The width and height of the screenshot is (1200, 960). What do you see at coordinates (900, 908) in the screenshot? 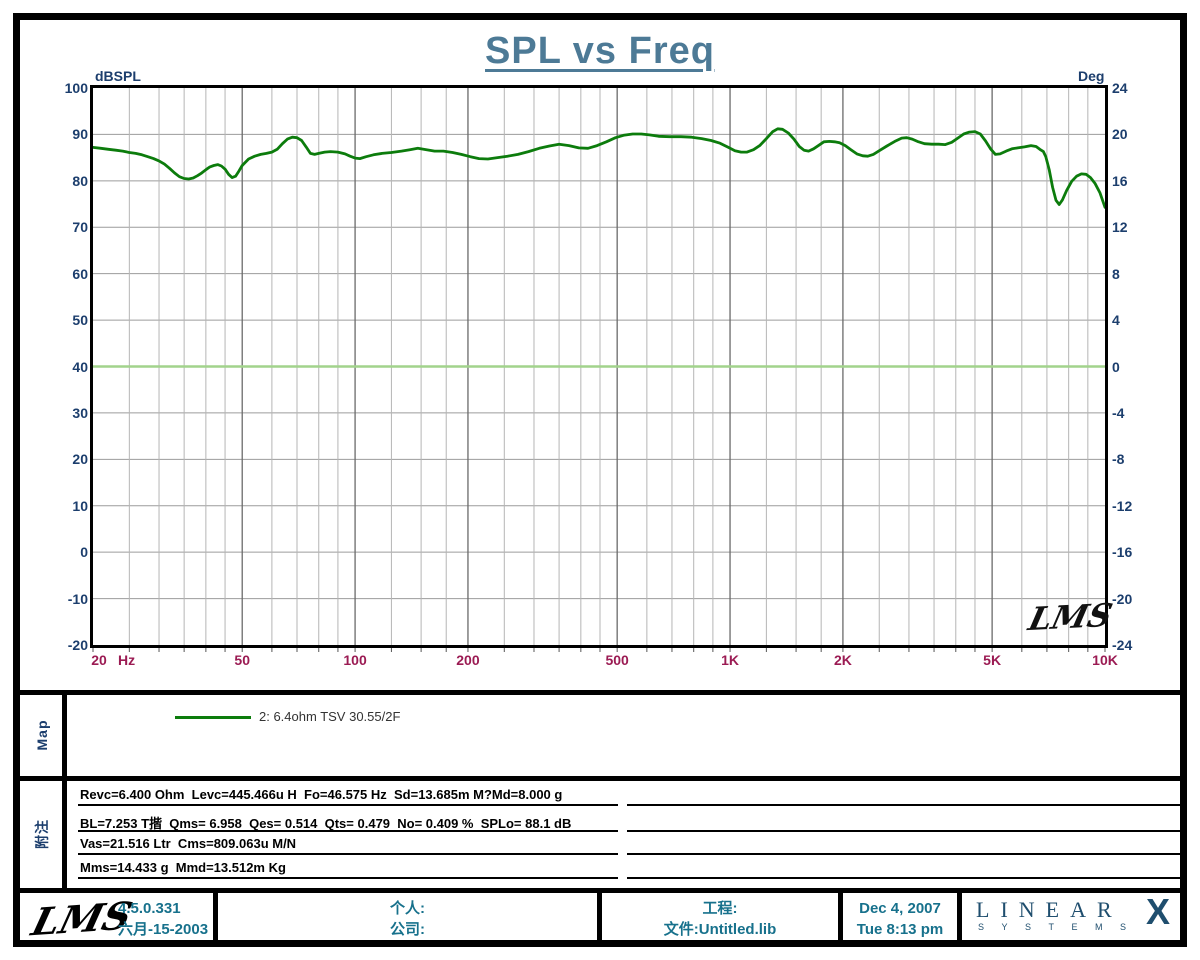
I see `date-text: Dec 4, 2007` at bounding box center [900, 908].